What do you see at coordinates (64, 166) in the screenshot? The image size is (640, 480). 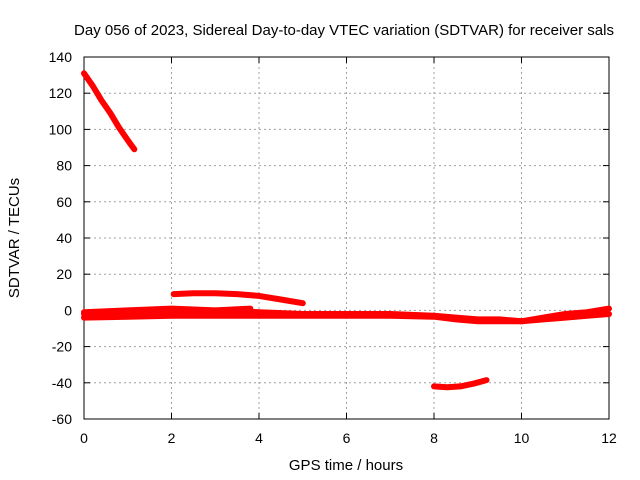 I see `y-tick-label: 80` at bounding box center [64, 166].